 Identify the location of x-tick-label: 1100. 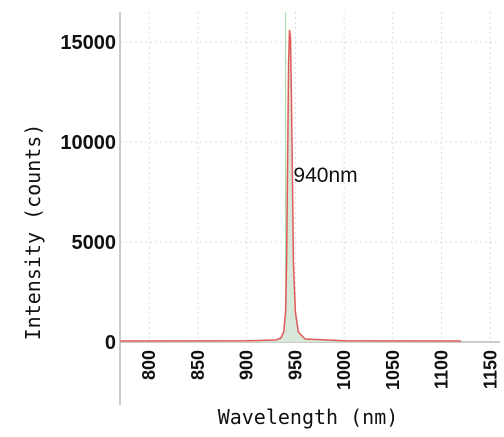
(442, 369).